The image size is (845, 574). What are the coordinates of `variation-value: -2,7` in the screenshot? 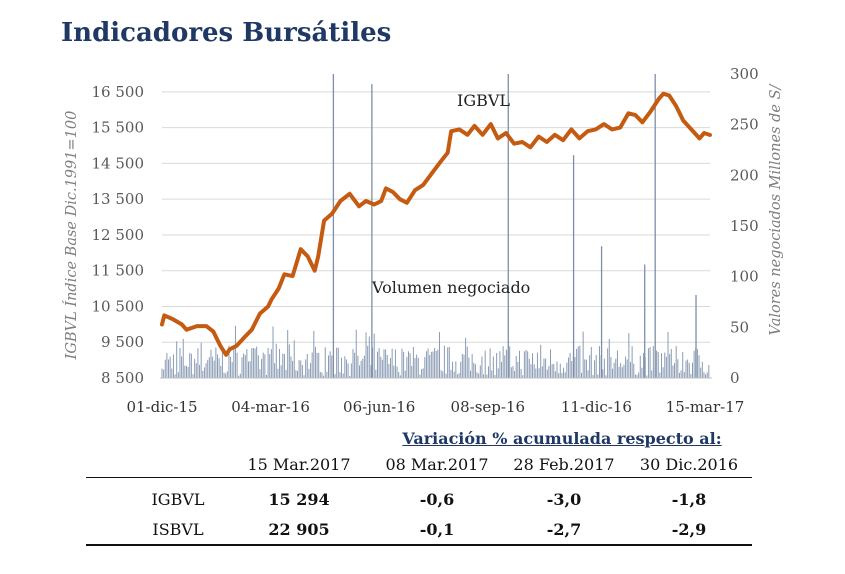 It's located at (564, 530).